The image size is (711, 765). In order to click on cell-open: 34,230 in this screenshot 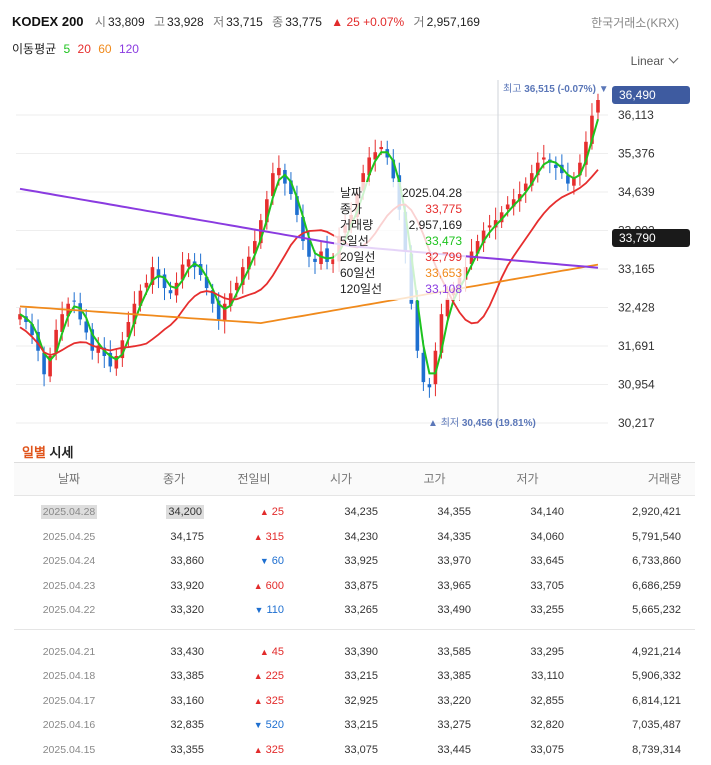, I will do `click(361, 536)`.